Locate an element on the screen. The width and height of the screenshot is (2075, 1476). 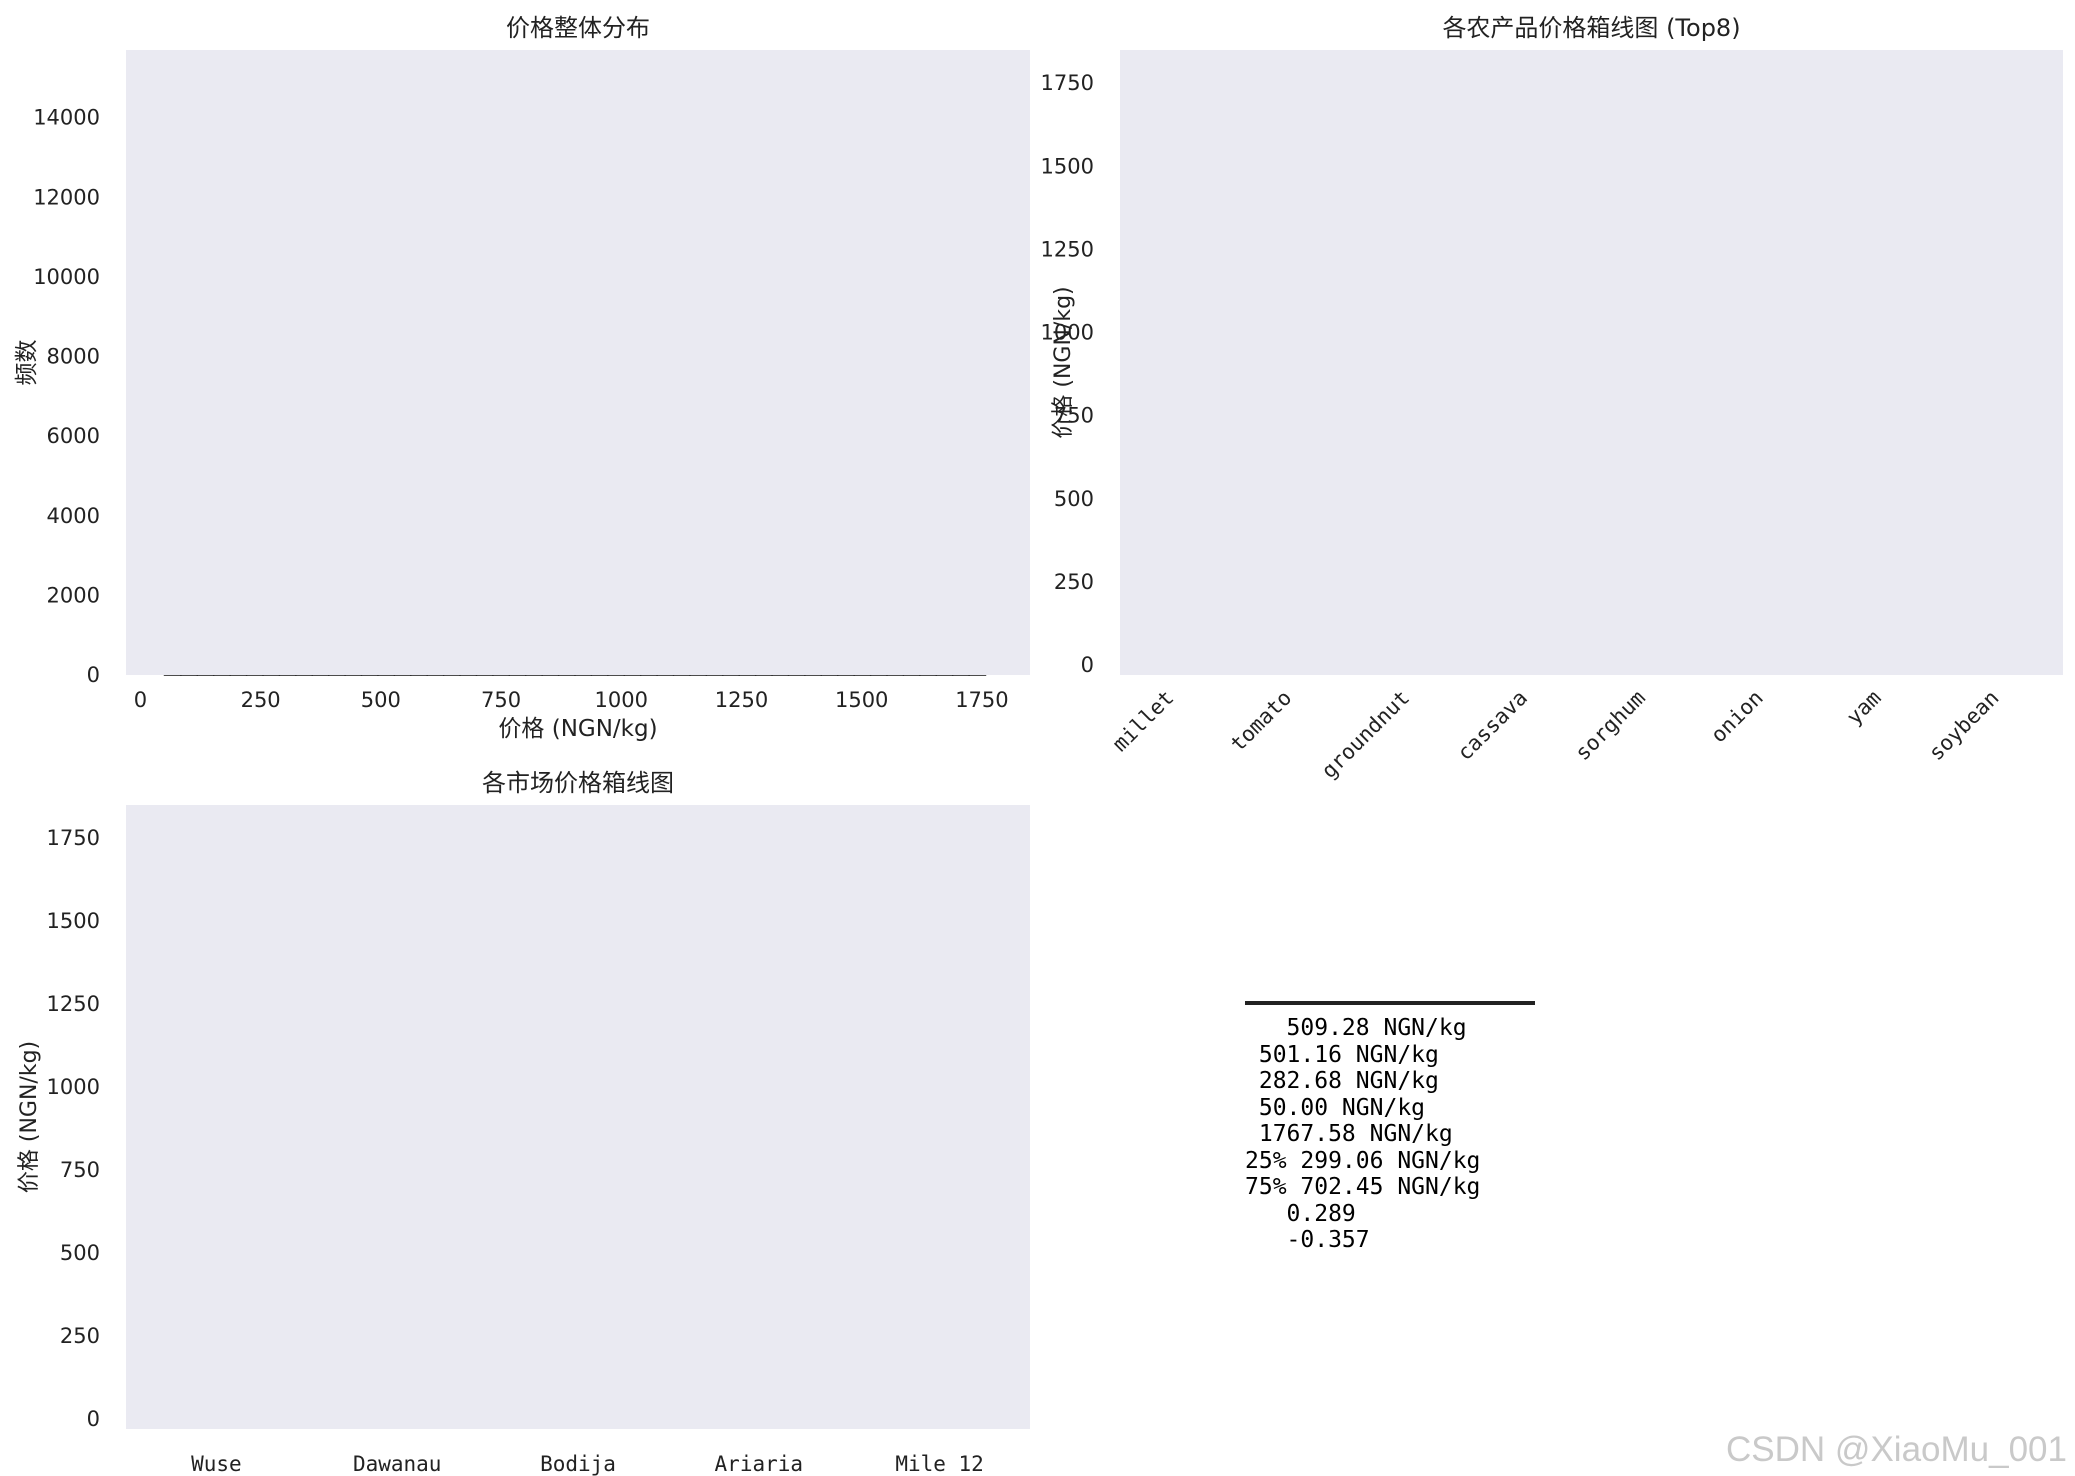
stats-title is located at coordinates (1435, 980).